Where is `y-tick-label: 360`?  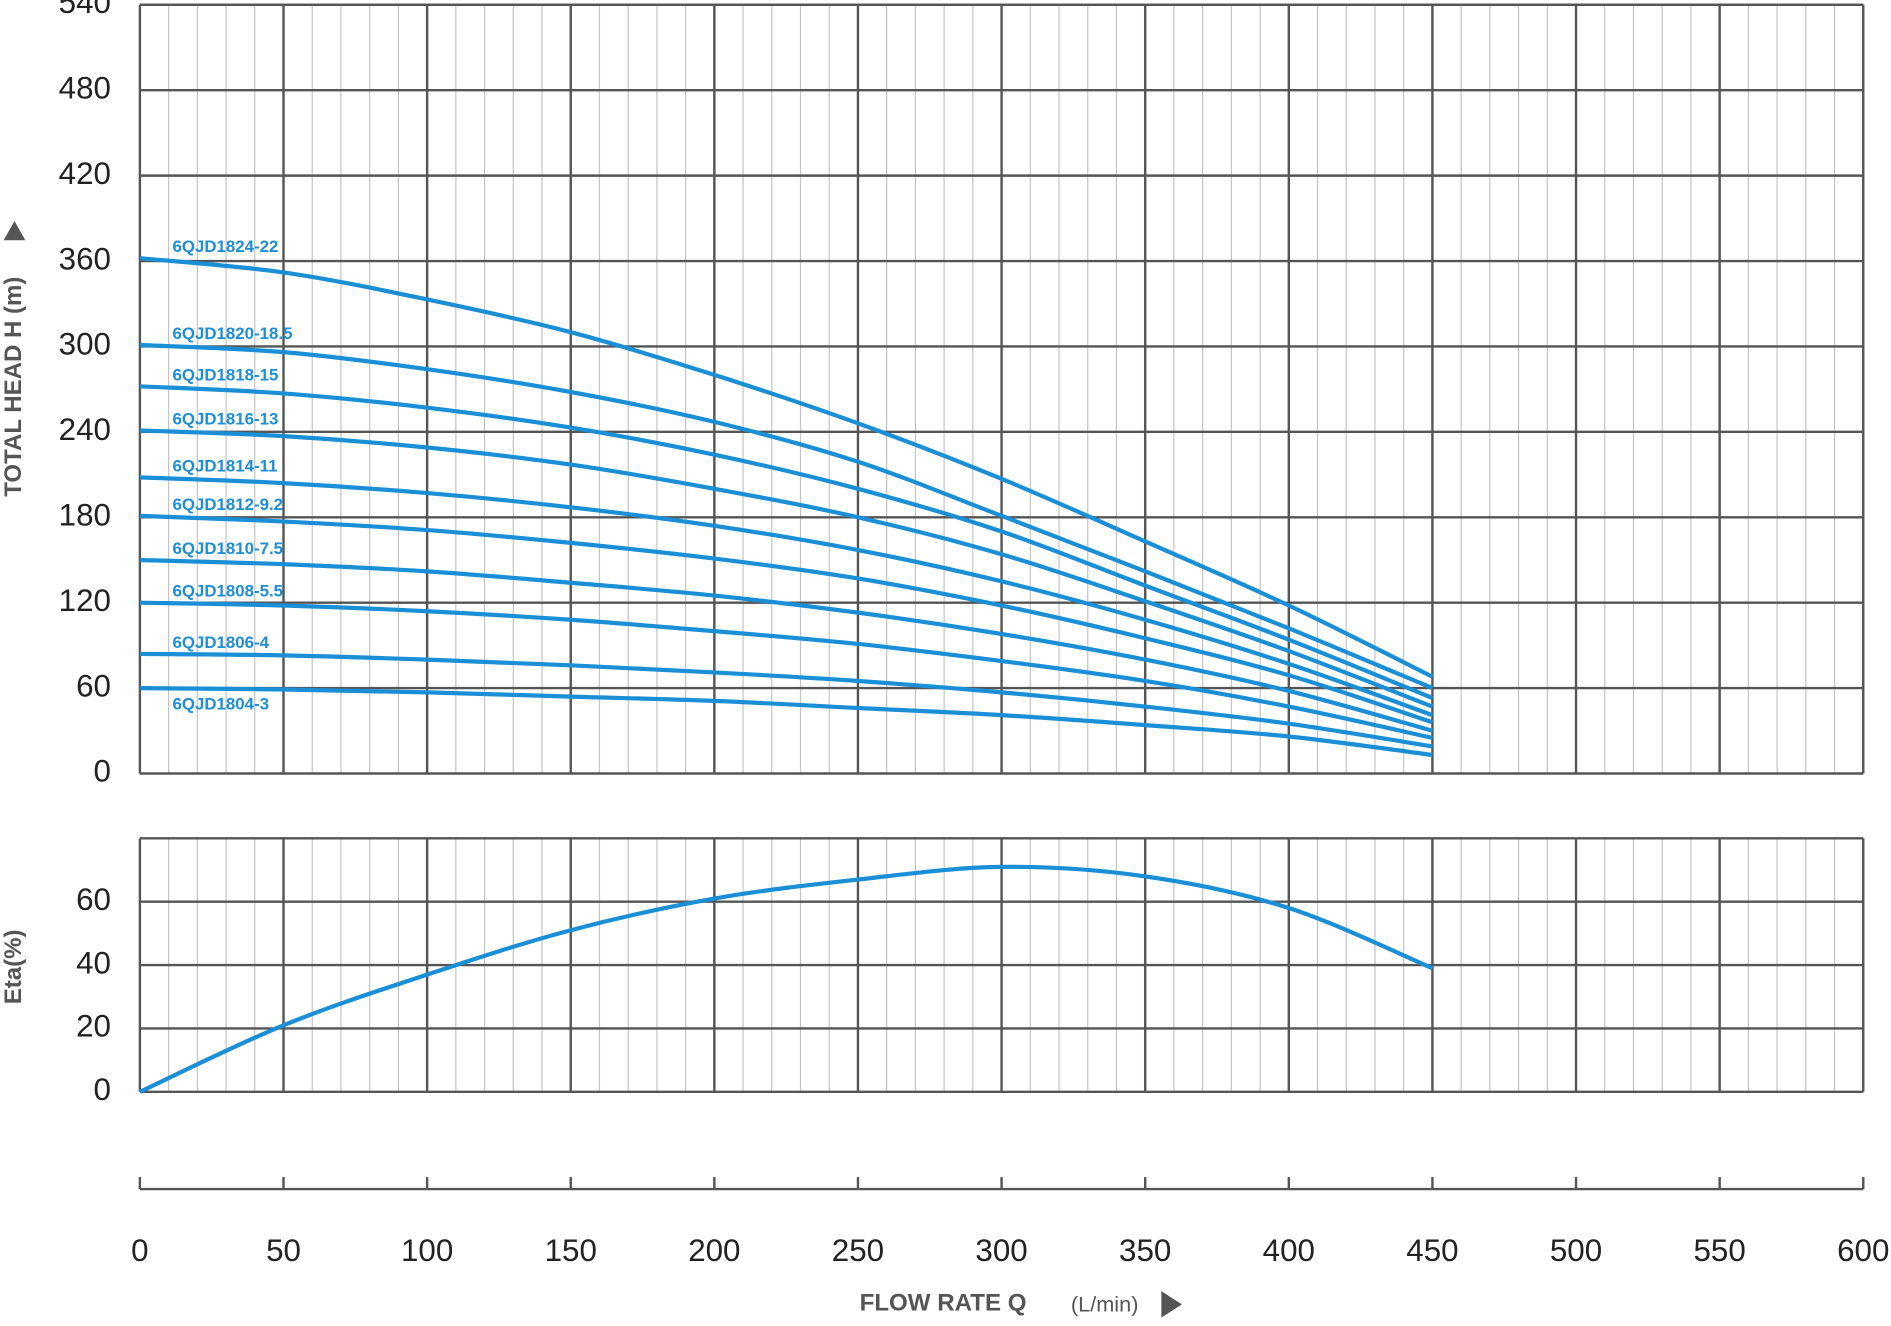
y-tick-label: 360 is located at coordinates (85, 258).